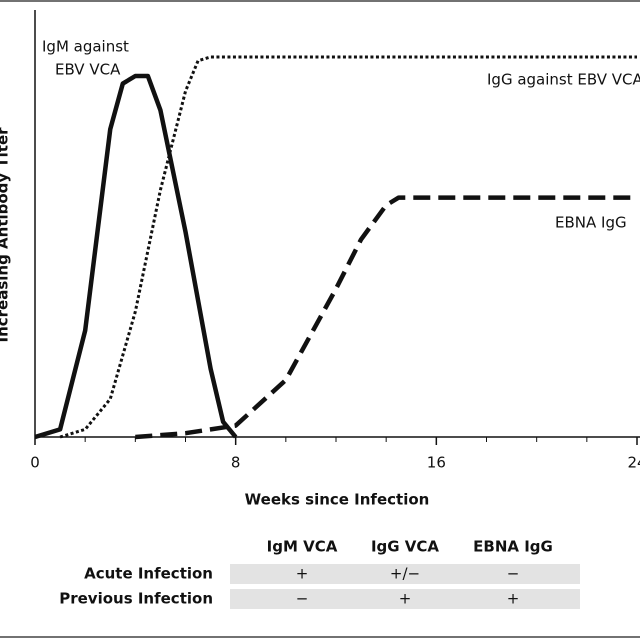 The width and height of the screenshot is (640, 640). Describe the element at coordinates (136, 599) in the screenshot. I see `row-label: Previous Infection` at that location.